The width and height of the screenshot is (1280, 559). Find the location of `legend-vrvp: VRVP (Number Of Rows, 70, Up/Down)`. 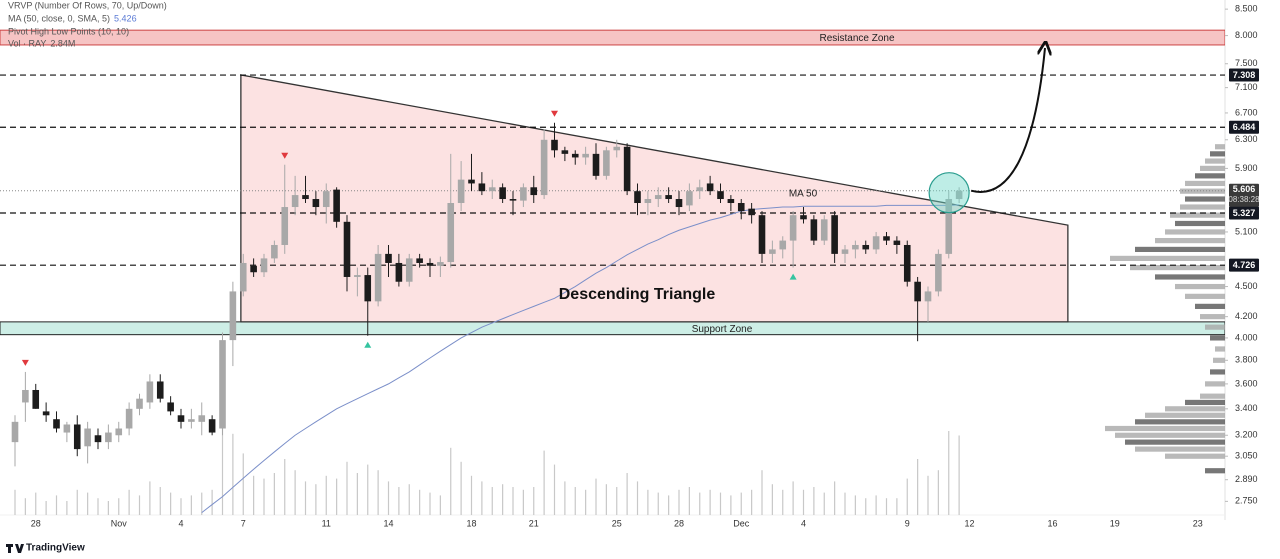

legend-vrvp: VRVP (Number Of Rows, 70, Up/Down) is located at coordinates (87, 5).